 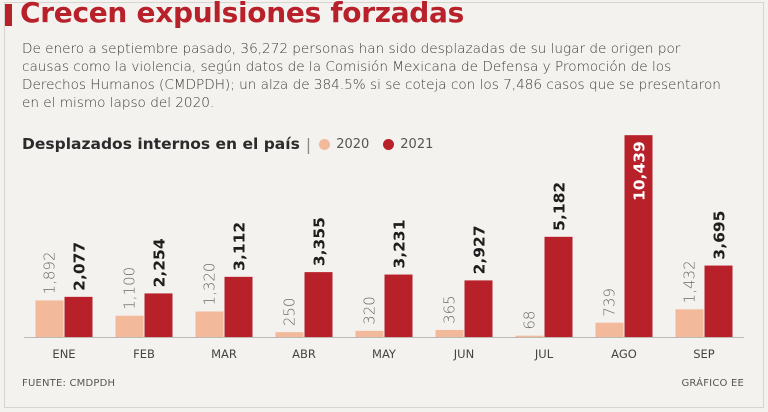 What do you see at coordinates (690, 281) in the screenshot?
I see `value-label-2020-sep: 1,432` at bounding box center [690, 281].